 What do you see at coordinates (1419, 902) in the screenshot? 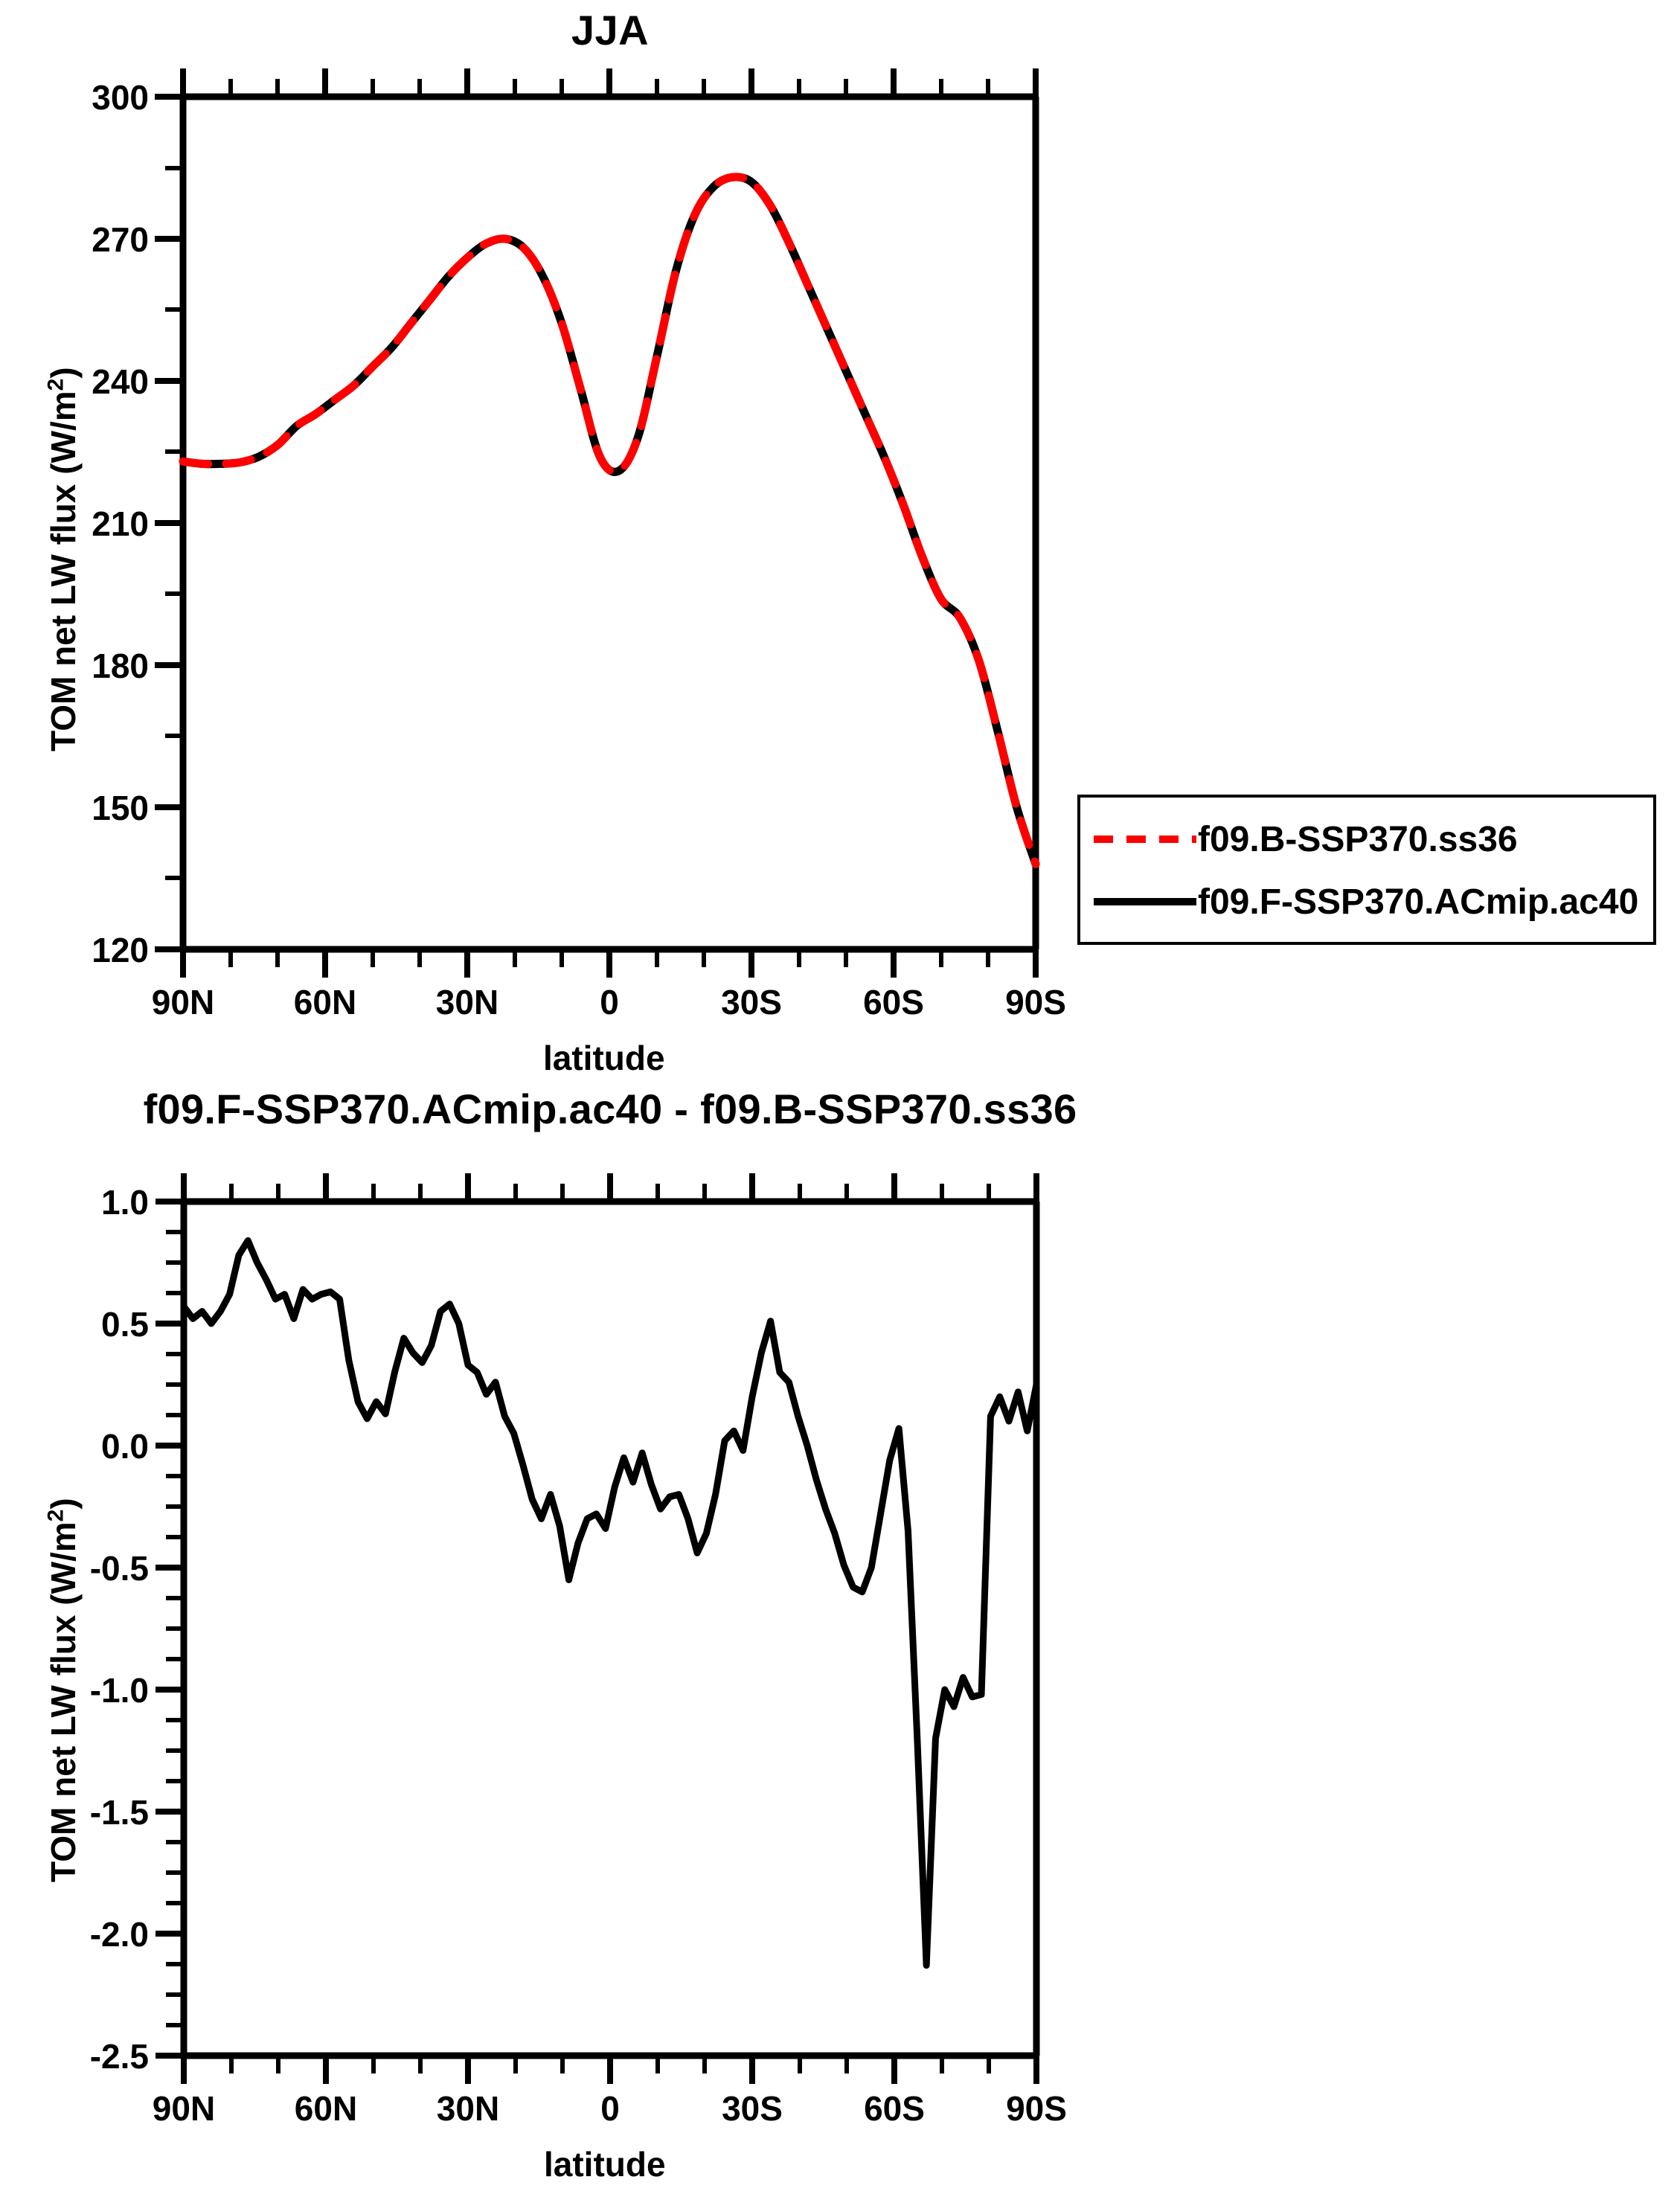
I see `legend-label-1: f09.F-SSP370.ACmip.ac40` at bounding box center [1419, 902].